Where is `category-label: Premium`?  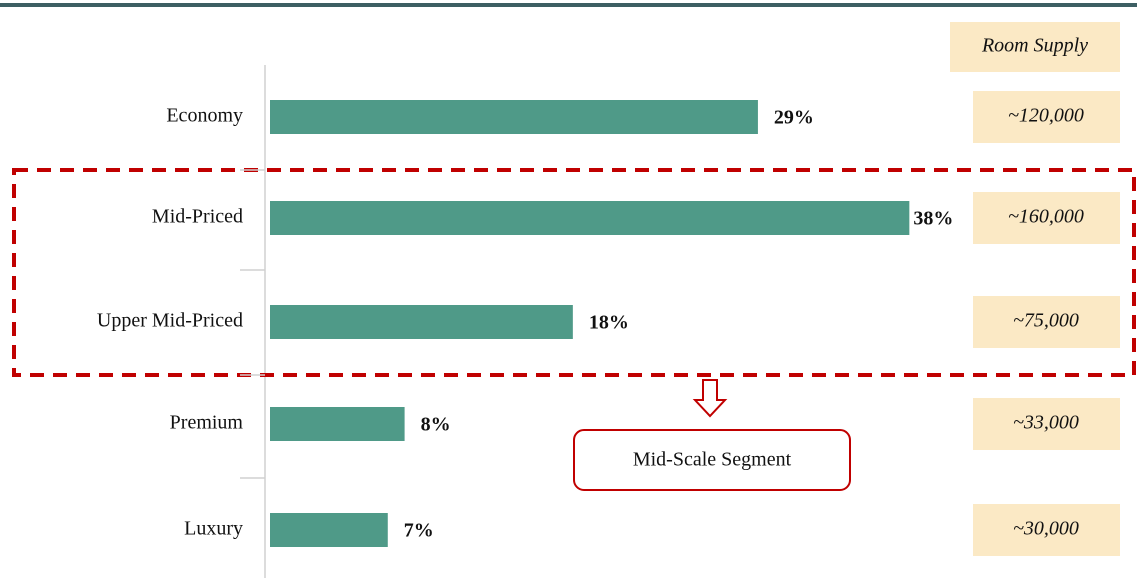 category-label: Premium is located at coordinates (207, 423).